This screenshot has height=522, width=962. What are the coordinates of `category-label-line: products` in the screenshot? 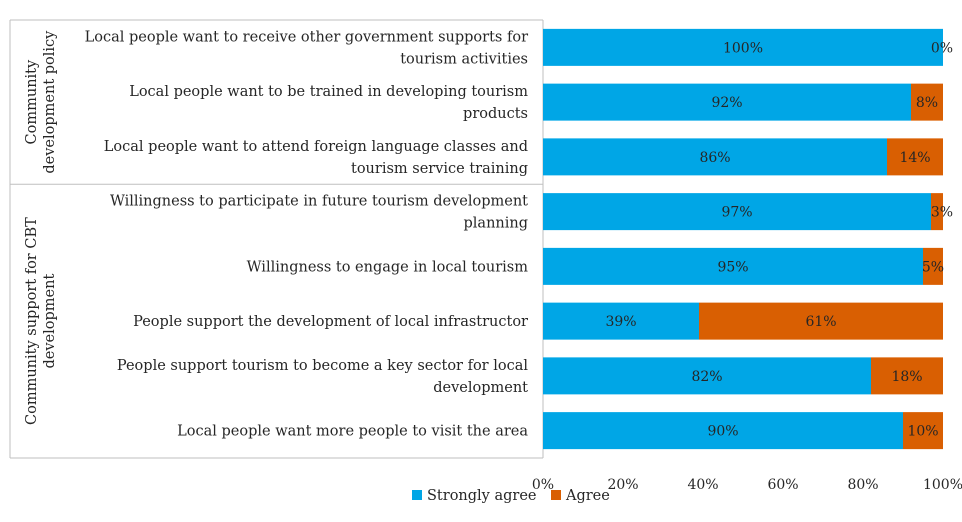 It's located at (495, 114).